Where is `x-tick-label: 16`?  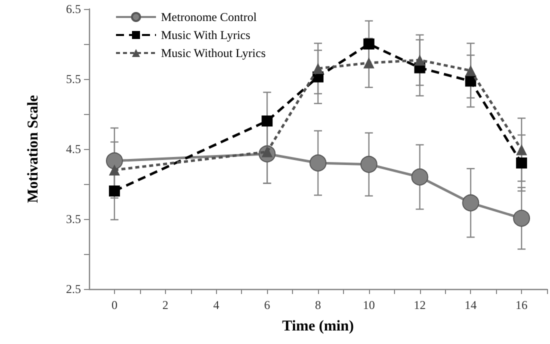
x-tick-label: 16 is located at coordinates (522, 305).